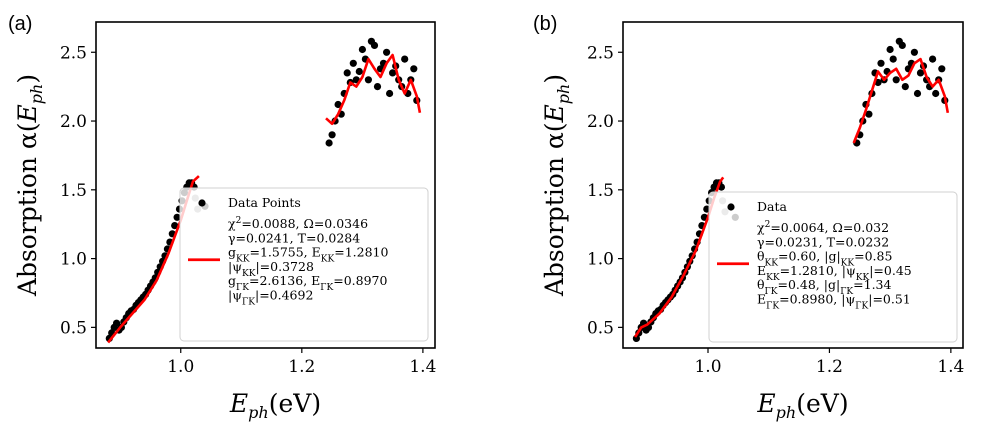 The width and height of the screenshot is (997, 434). Describe the element at coordinates (823, 227) in the screenshot. I see `legend-fit-text: χ2=0.0064, Ω=0.032` at that location.